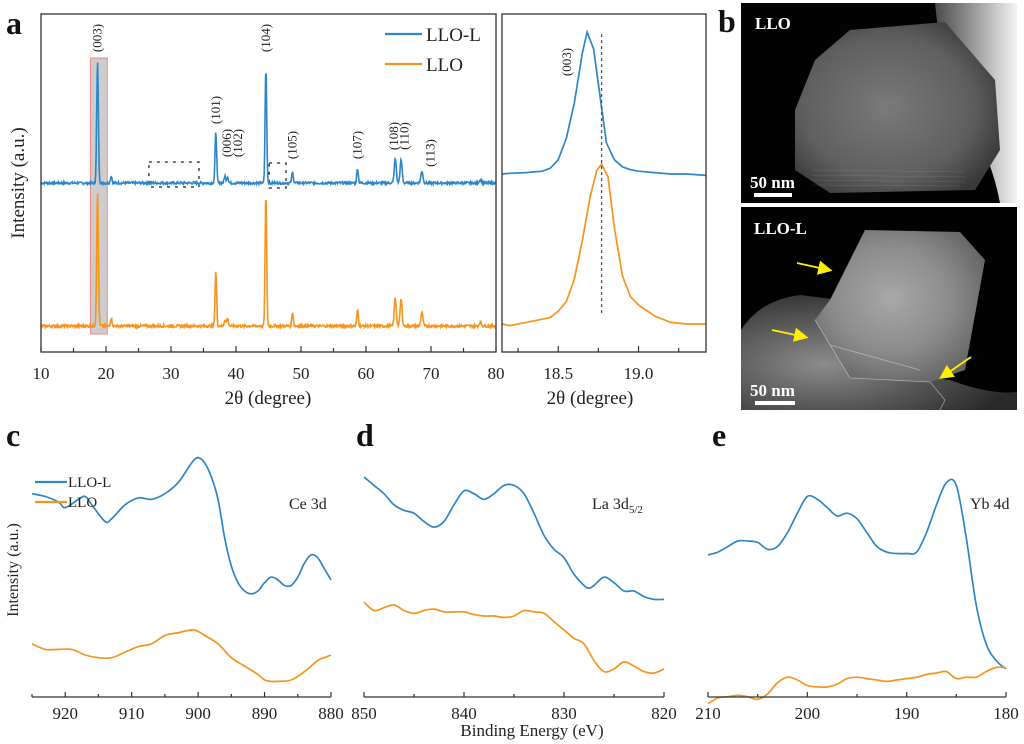 The image size is (1024, 744). I want to click on xps-panel-d: 850 840 830 820, so click(514, 599).